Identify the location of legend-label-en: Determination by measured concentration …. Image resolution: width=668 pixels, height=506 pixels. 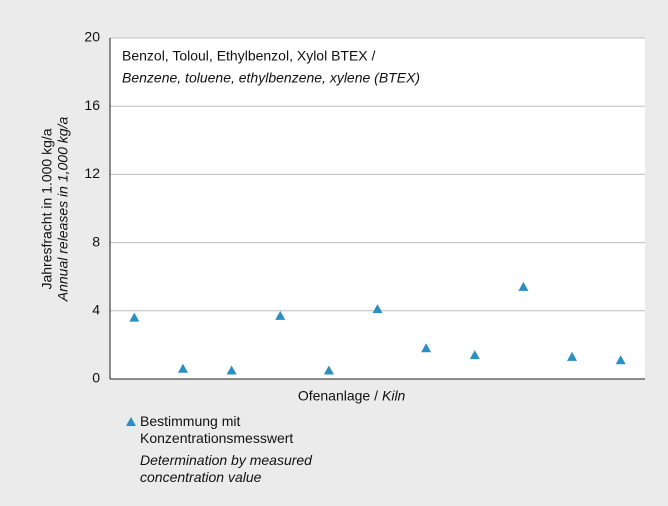
(226, 468).